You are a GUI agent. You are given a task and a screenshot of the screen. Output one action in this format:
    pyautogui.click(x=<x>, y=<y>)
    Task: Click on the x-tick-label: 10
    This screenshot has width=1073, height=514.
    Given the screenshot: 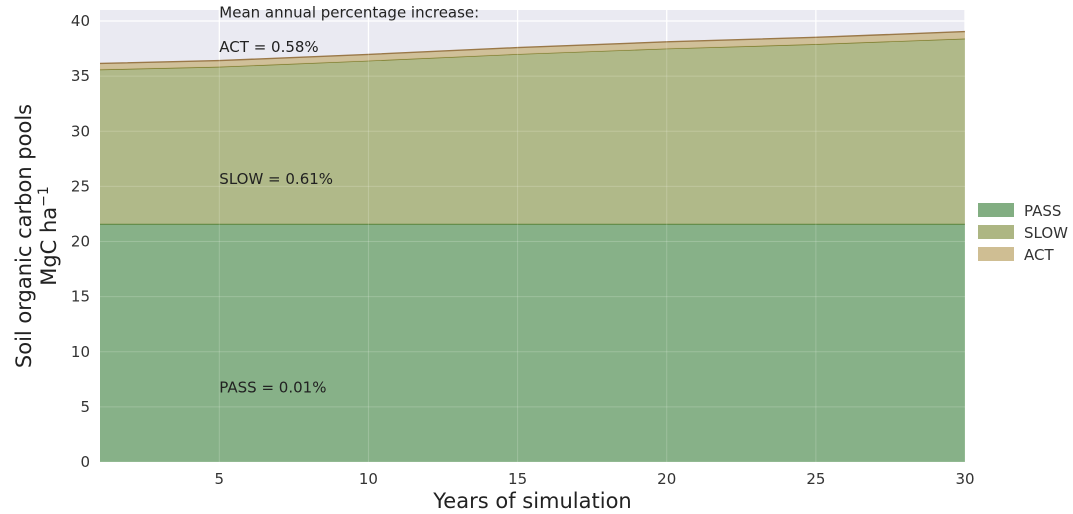 What is the action you would take?
    pyautogui.click(x=368, y=479)
    